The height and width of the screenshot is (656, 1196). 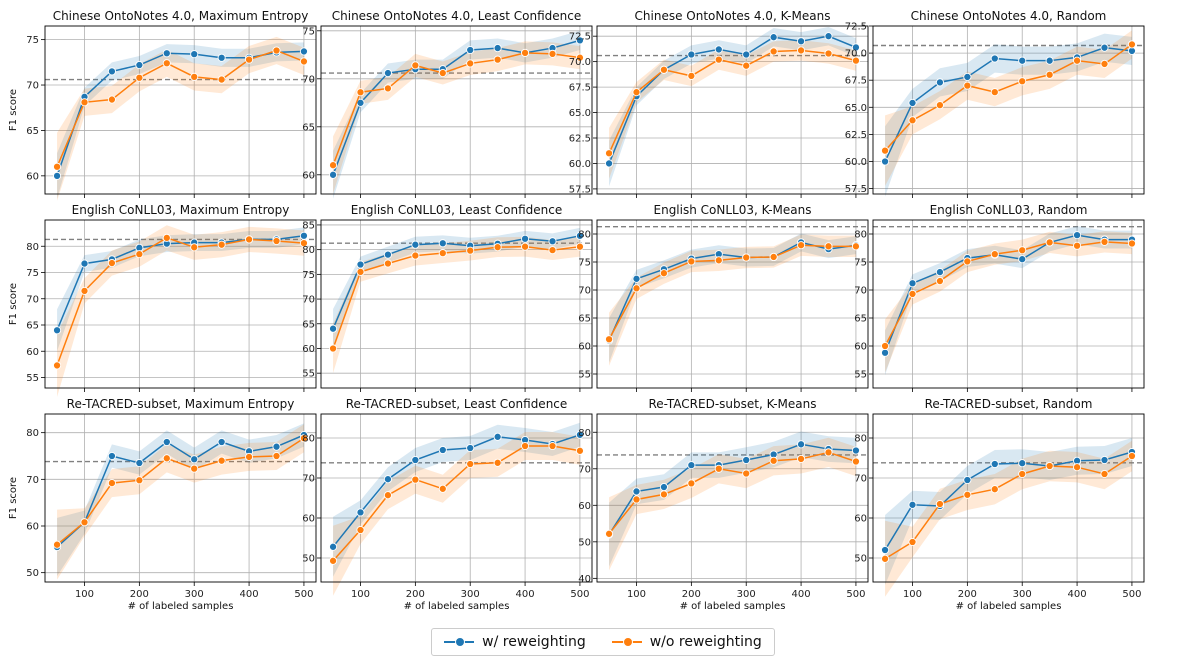 I want to click on panel-title: Re-TACRED-subset, Least Confidence, so click(x=457, y=404).